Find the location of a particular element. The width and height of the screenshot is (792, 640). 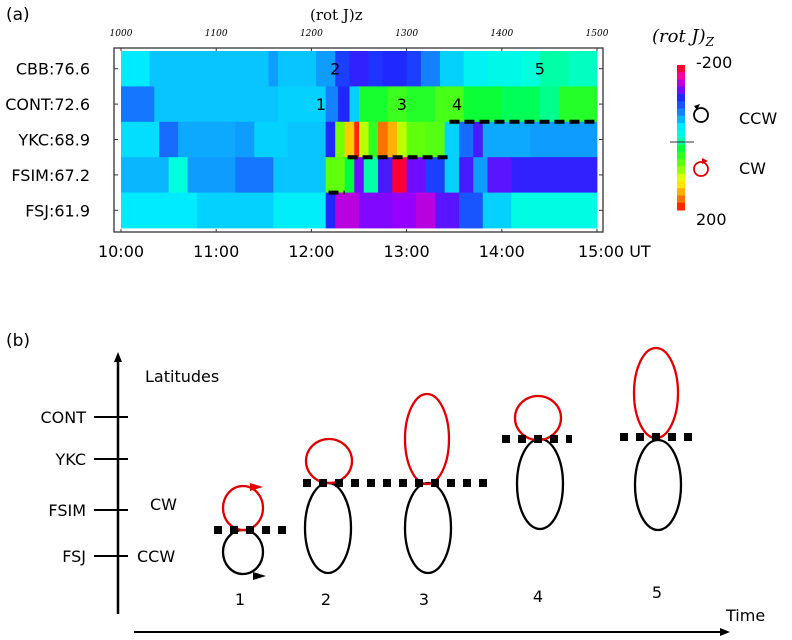

stage-label: 2 is located at coordinates (326, 599).